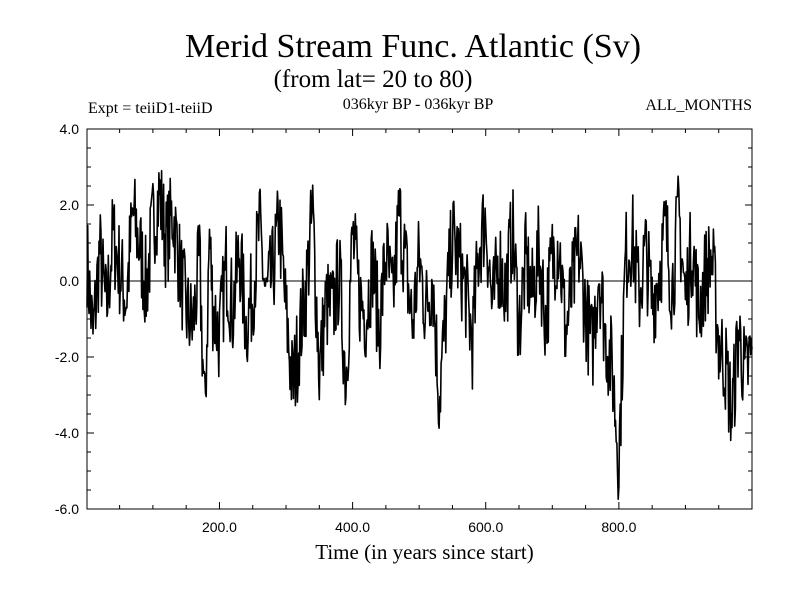  Describe the element at coordinates (67, 357) in the screenshot. I see `y-tick-label: -2.0` at that location.